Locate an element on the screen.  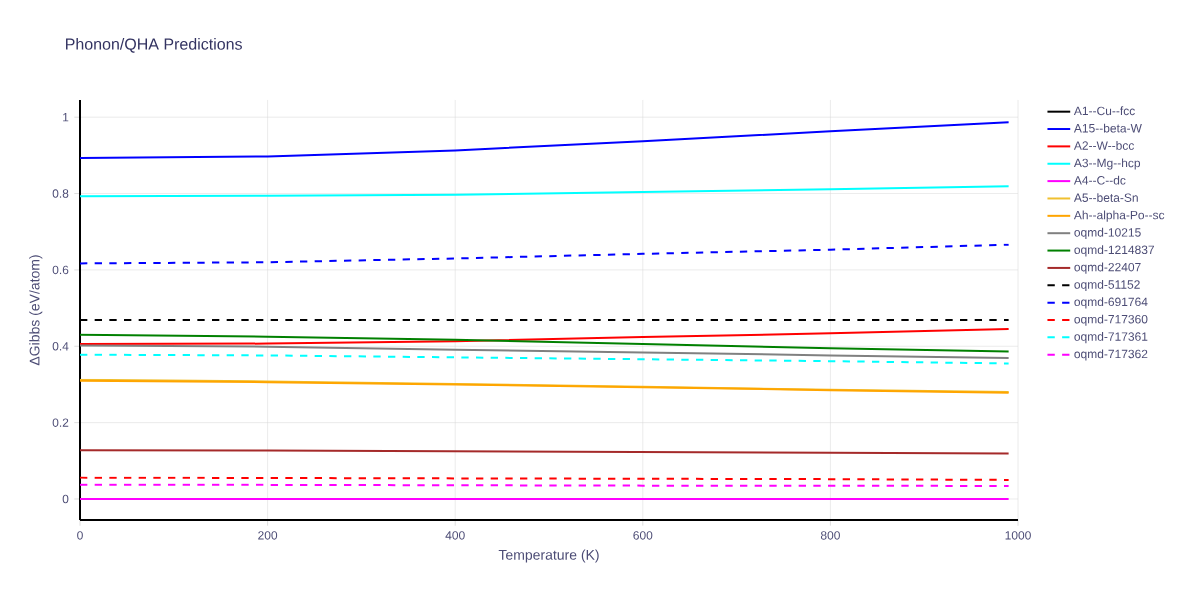
legend-label: Ah--alpha-Po--sc is located at coordinates (1119, 216).